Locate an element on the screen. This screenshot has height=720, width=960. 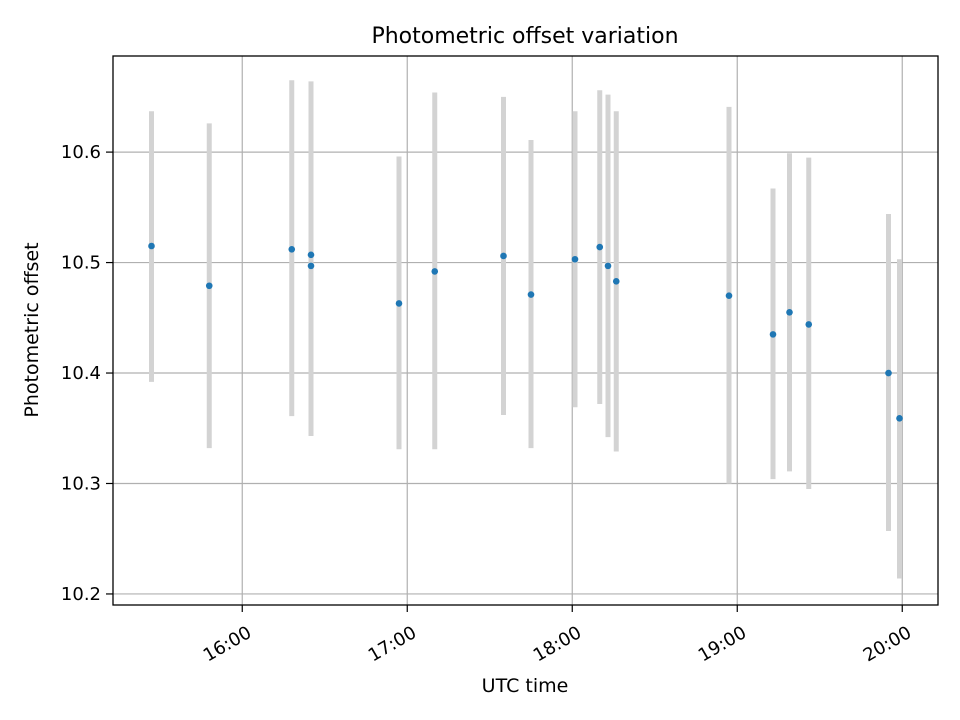
x-tick-label: 19:00 is located at coordinates (722, 644).